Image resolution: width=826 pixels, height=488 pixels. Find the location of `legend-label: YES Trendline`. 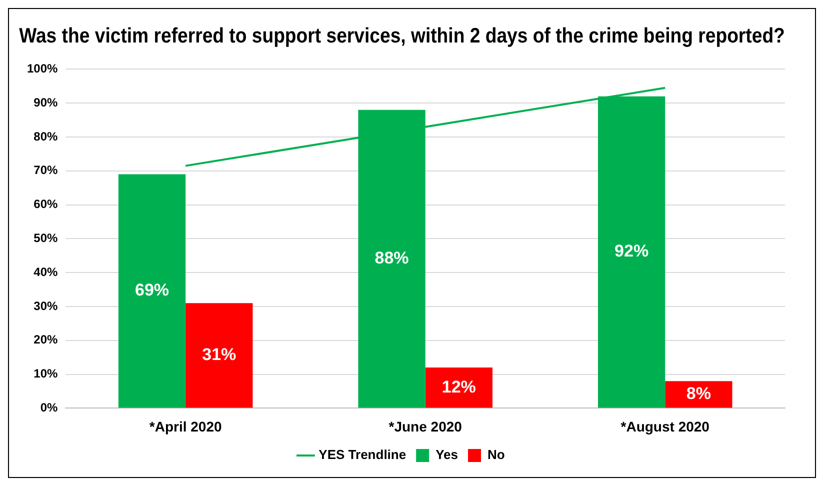

legend-label: YES Trendline is located at coordinates (362, 454).